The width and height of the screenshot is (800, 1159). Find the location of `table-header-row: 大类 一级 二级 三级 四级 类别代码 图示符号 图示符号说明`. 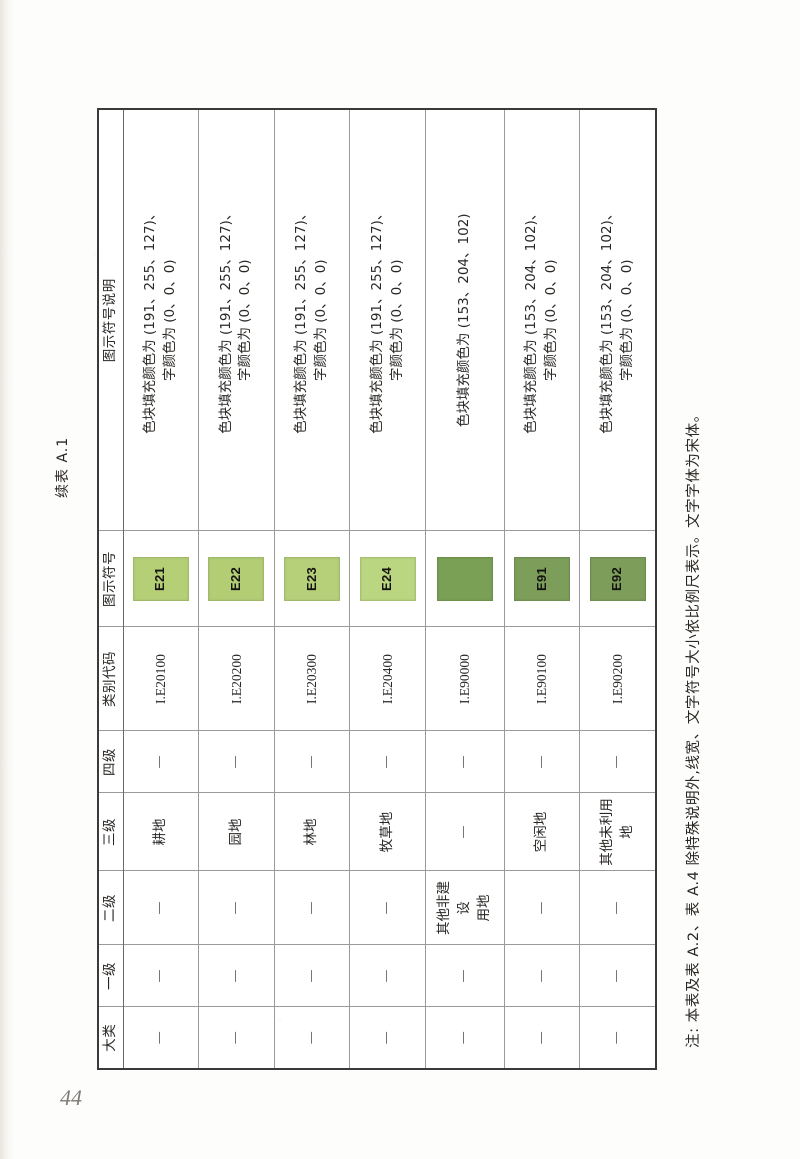

table-header-row: 大类 一级 二级 三级 四级 类别代码 图示符号 图示符号说明 is located at coordinates (111, 589).